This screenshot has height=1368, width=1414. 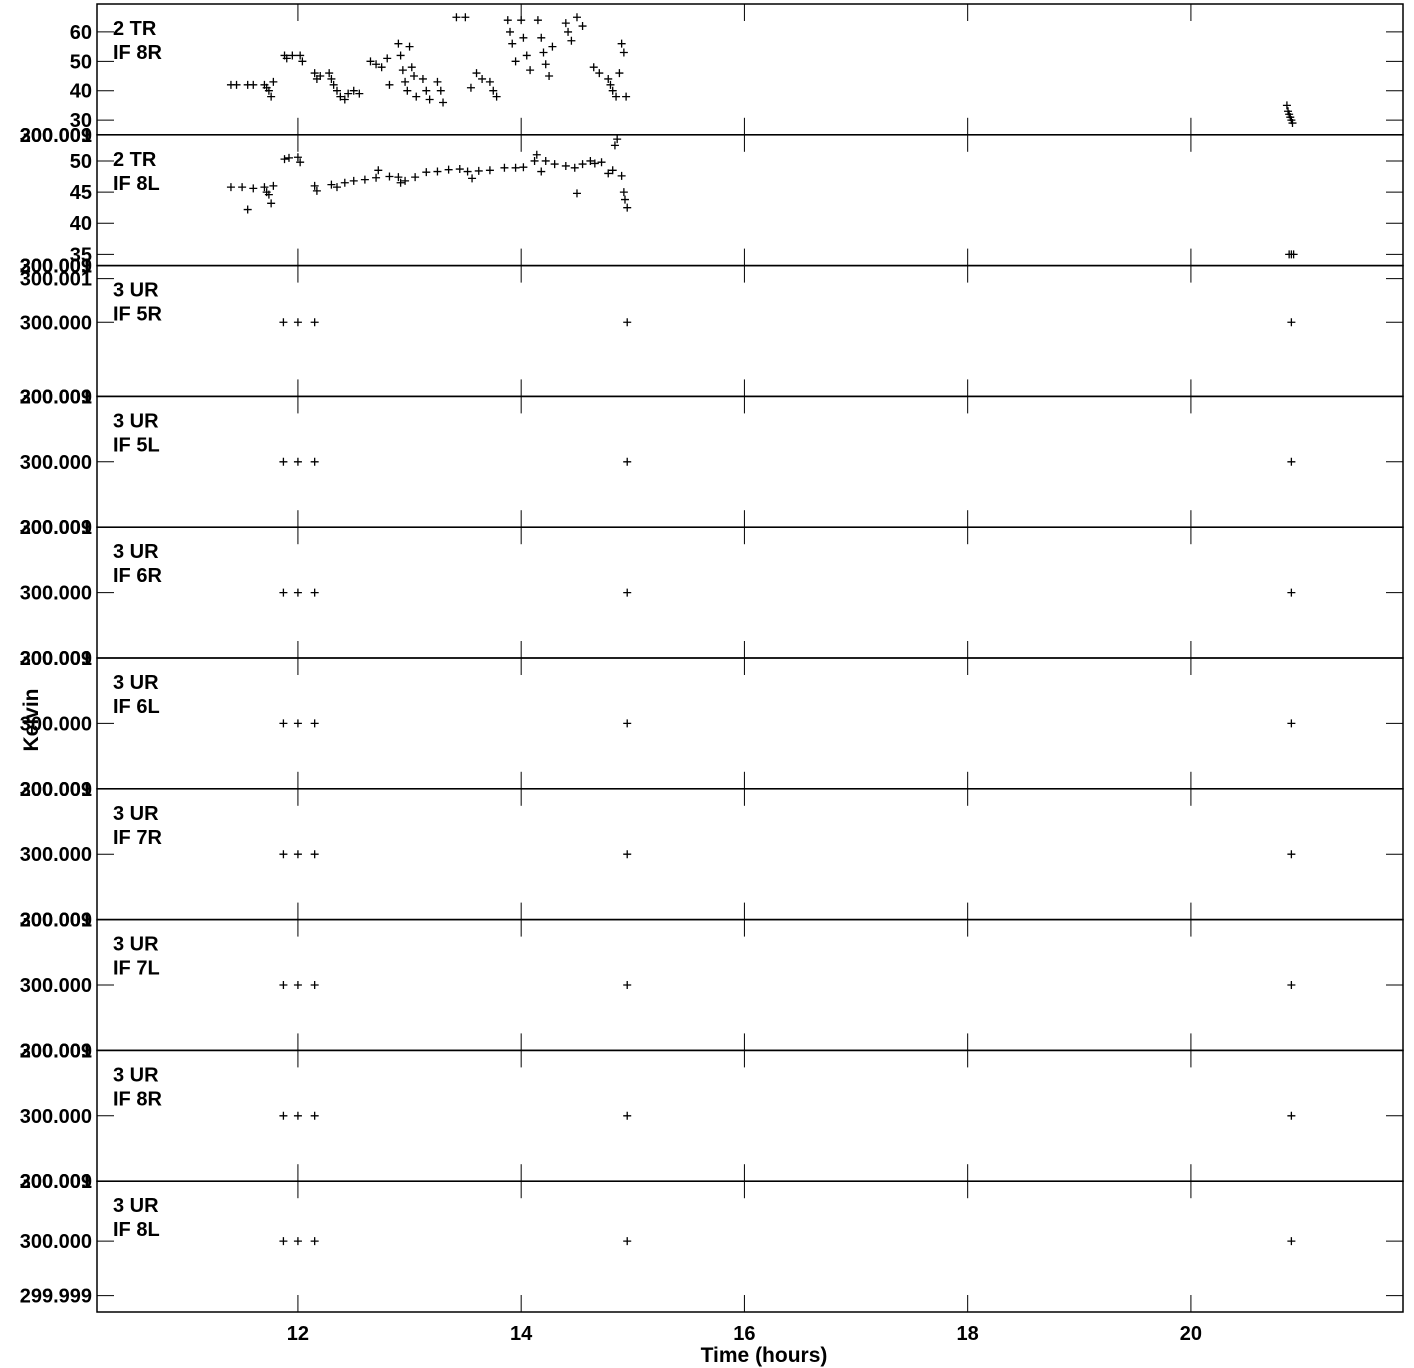 I want to click on y-tick-label: 300.001, so click(x=56, y=280).